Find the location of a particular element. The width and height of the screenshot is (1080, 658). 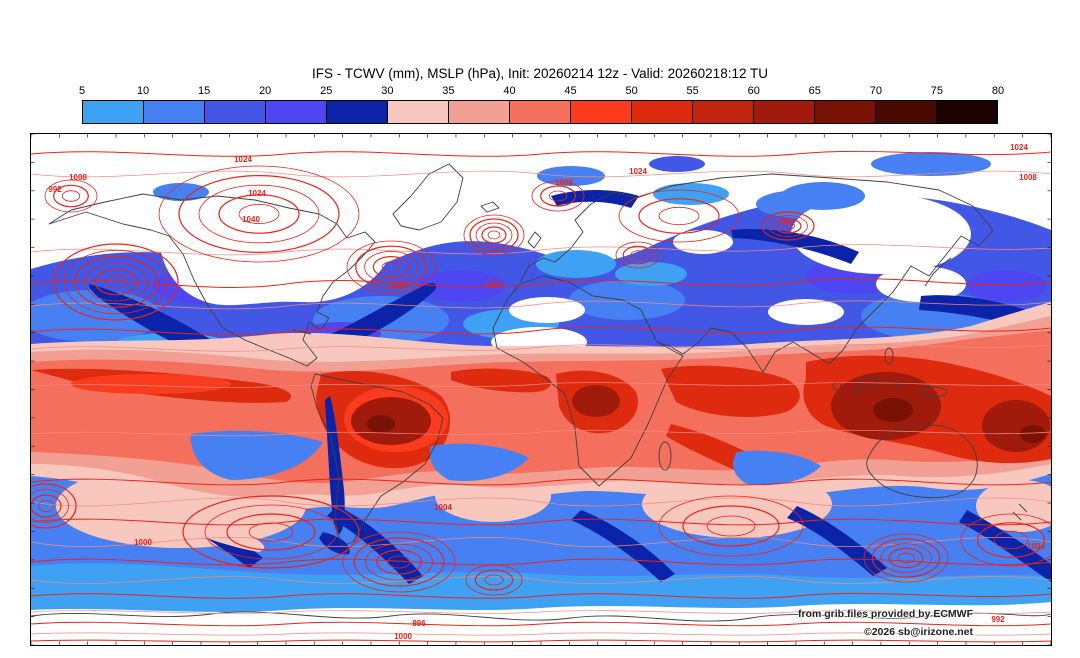

colorbar-tick: 40 is located at coordinates (509, 91).